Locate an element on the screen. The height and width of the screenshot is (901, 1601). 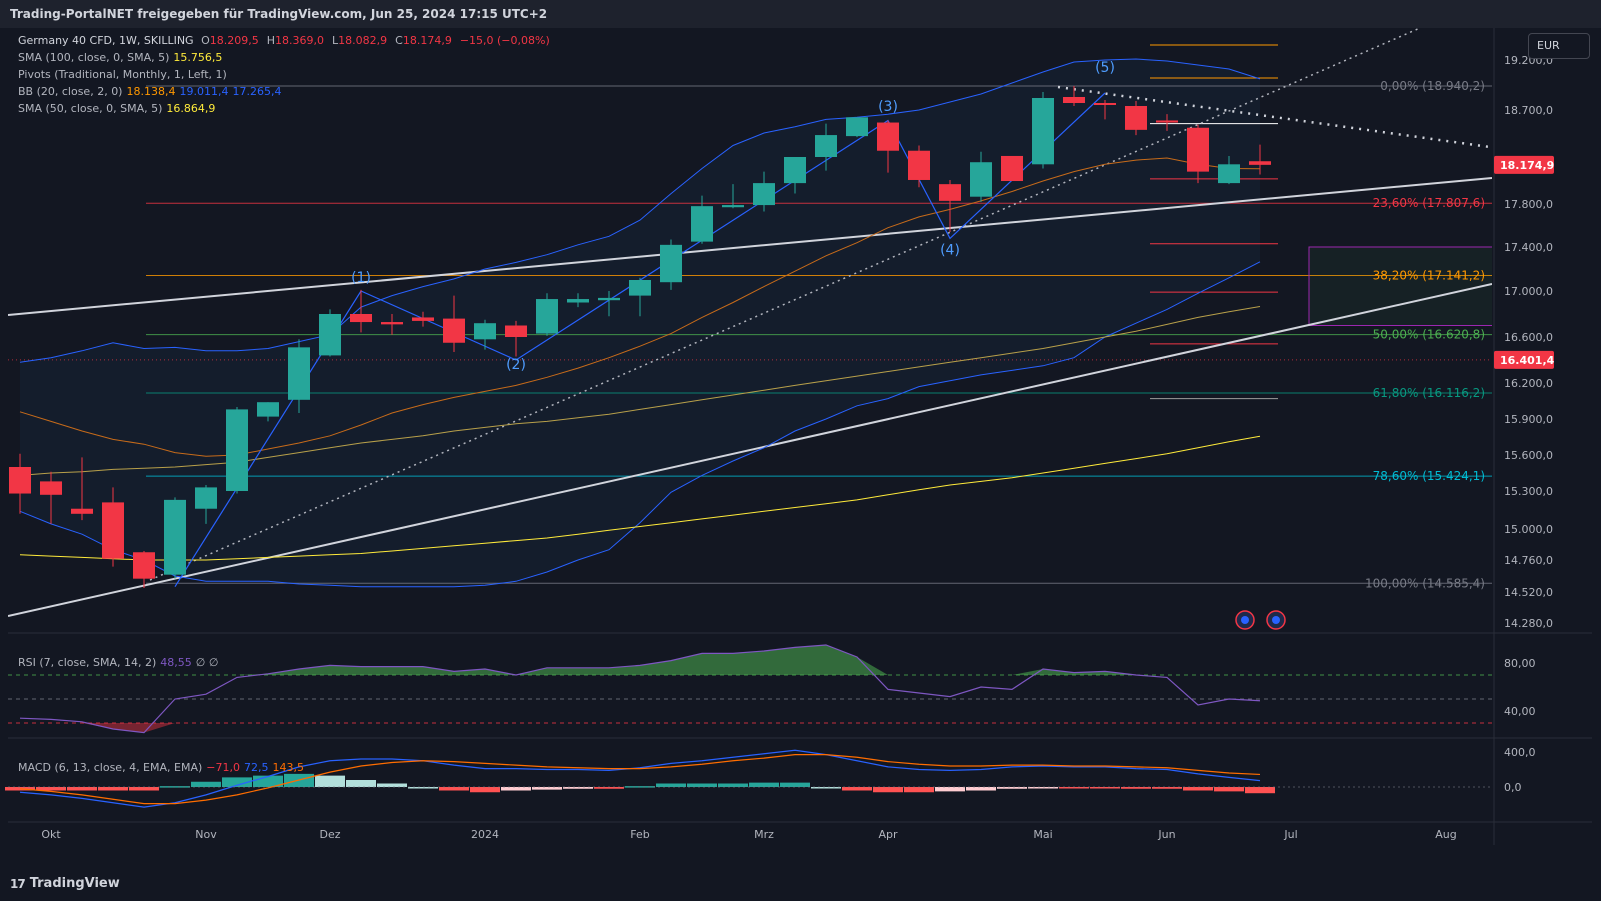
wave-label: (5) is located at coordinates (1105, 68).